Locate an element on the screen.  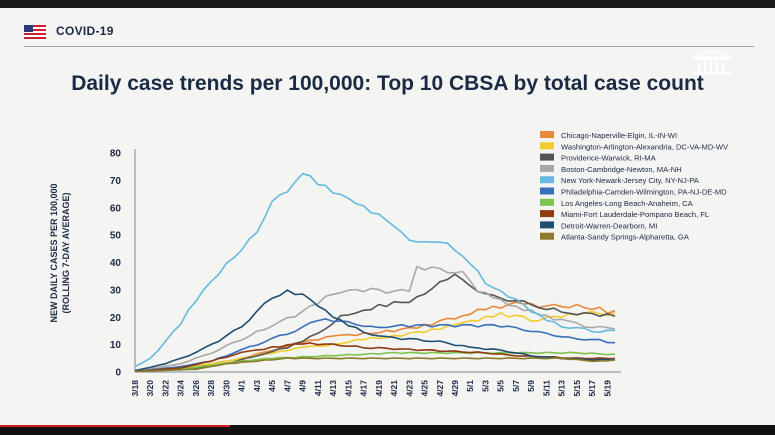
x-tick-label: 5/7 is located at coordinates (516, 386).